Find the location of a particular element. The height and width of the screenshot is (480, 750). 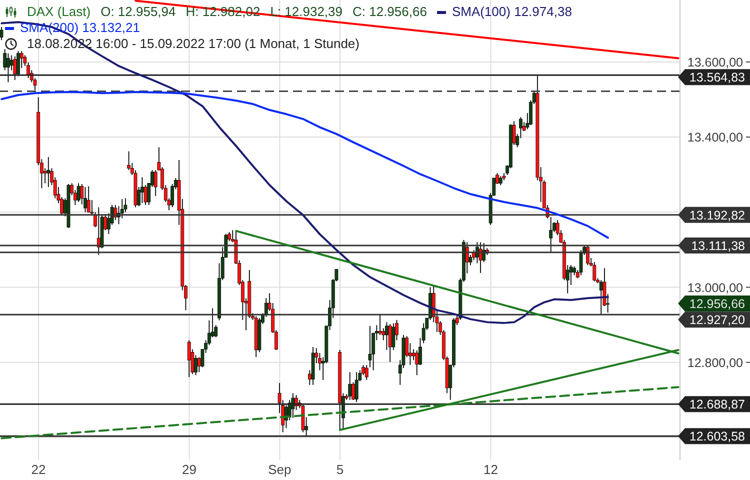

y-tick-label: 12.800,00 is located at coordinates (715, 363).